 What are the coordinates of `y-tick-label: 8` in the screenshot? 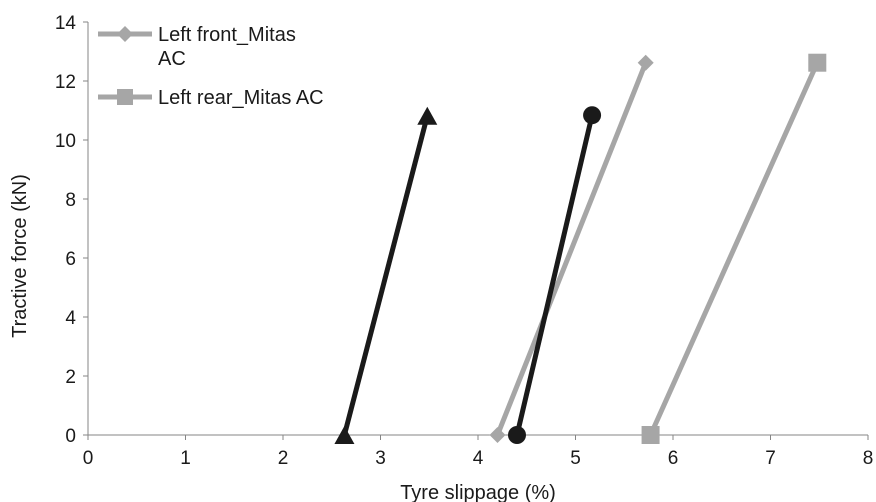 It's located at (70, 200).